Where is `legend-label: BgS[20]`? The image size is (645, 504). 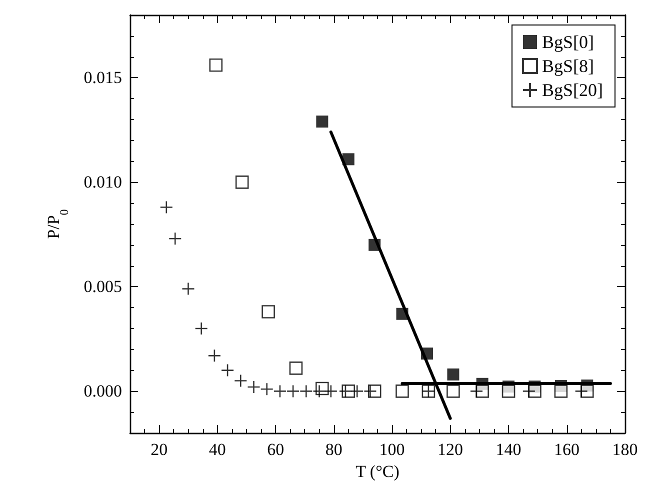 legend-label: BgS[20] is located at coordinates (573, 90).